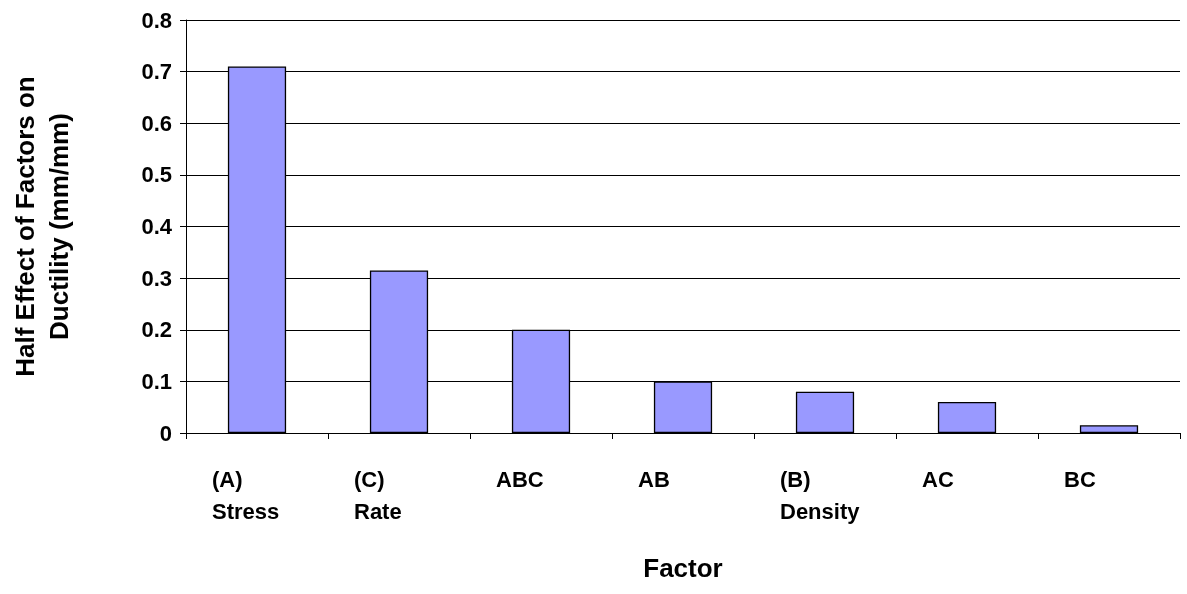 This screenshot has width=1187, height=594. What do you see at coordinates (42, 226) in the screenshot?
I see `y-axis-title: Half Effect of Factors on Ductility (mm/mm)` at bounding box center [42, 226].